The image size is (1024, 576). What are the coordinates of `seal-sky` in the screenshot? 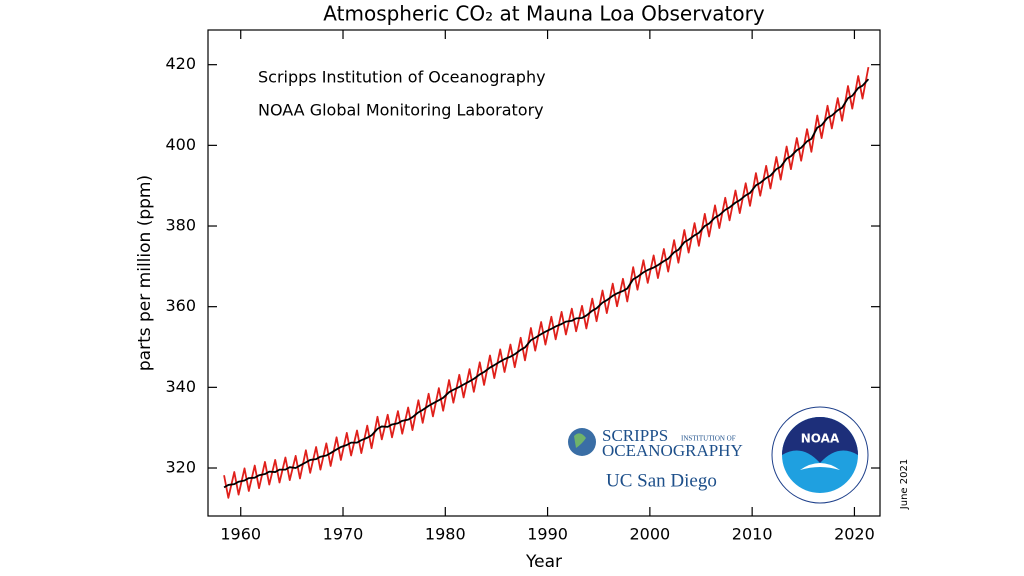 It's located at (820, 440).